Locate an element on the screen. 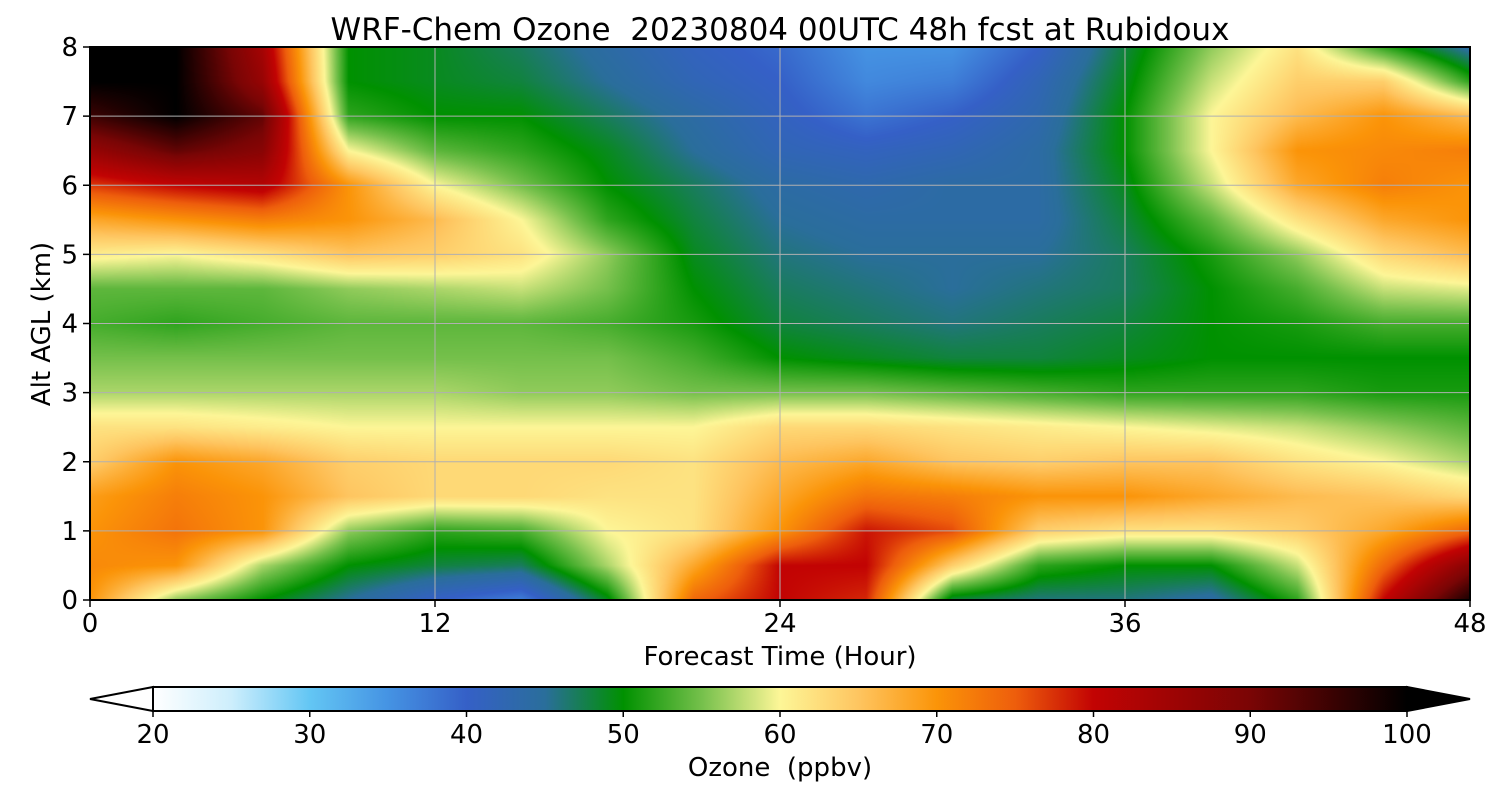 The image size is (1500, 800). colorbar-tick-label: 60 is located at coordinates (779, 735).